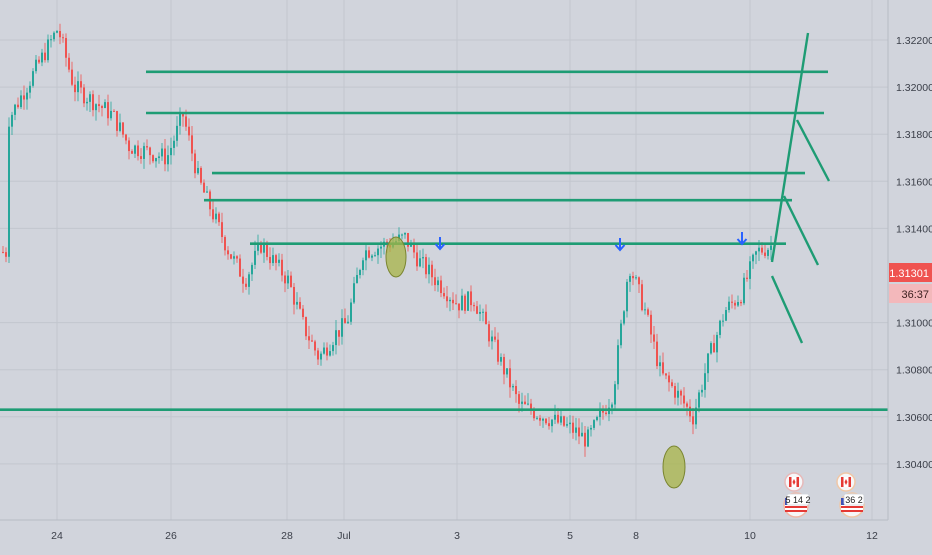 This screenshot has height=555, width=932. I want to click on time-tick-label: 3, so click(457, 536).